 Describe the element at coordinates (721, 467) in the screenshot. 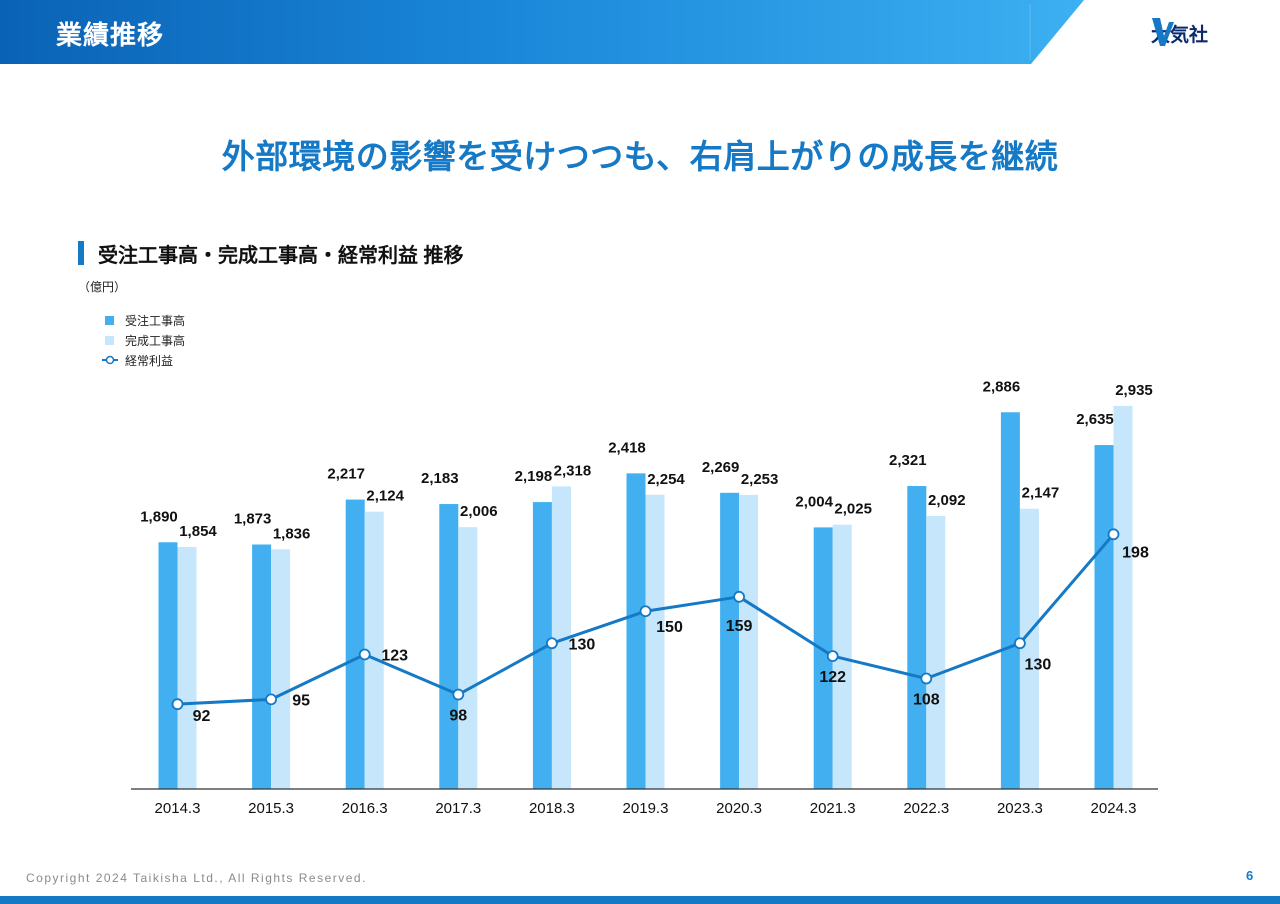

I see `bar-label-orders: 2,269` at that location.